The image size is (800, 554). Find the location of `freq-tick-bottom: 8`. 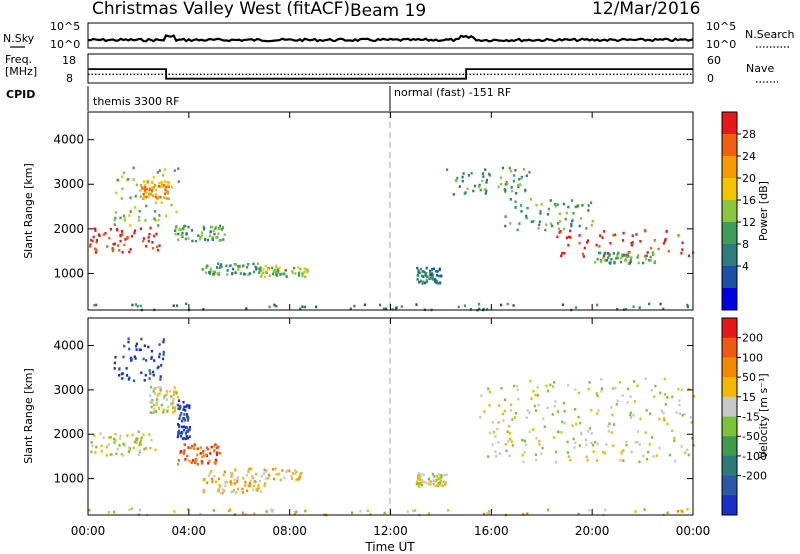

freq-tick-bottom: 8 is located at coordinates (69, 78).